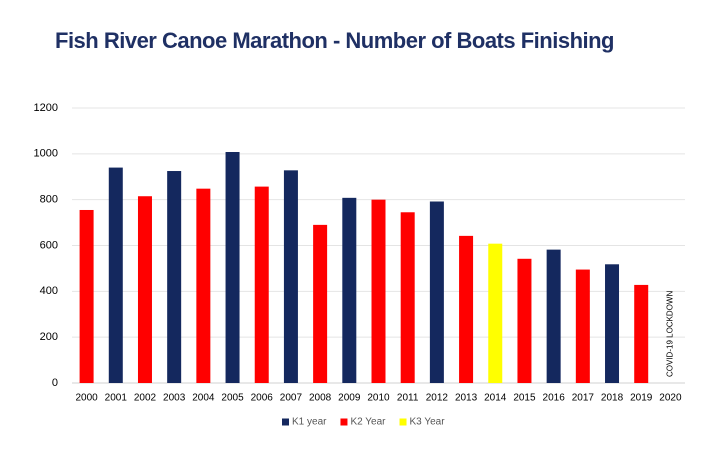 The height and width of the screenshot is (455, 720). I want to click on y-tick-label: 400, so click(49, 291).